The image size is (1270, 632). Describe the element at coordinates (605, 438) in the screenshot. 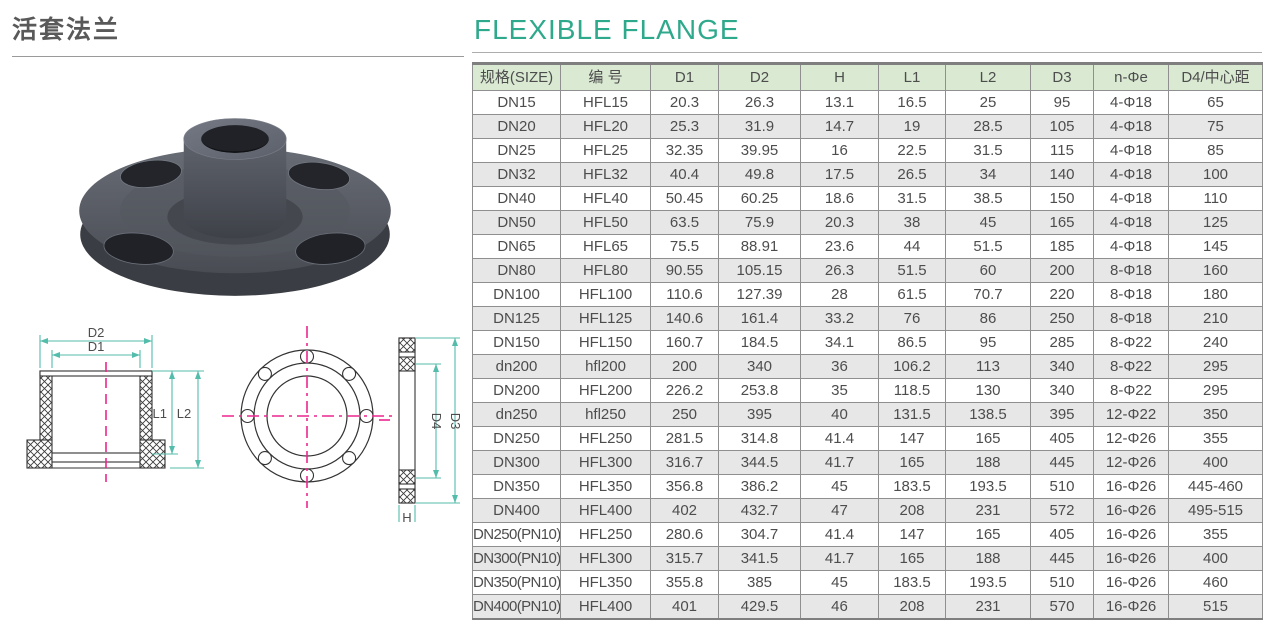

I see `value-cell: HFL250` at that location.